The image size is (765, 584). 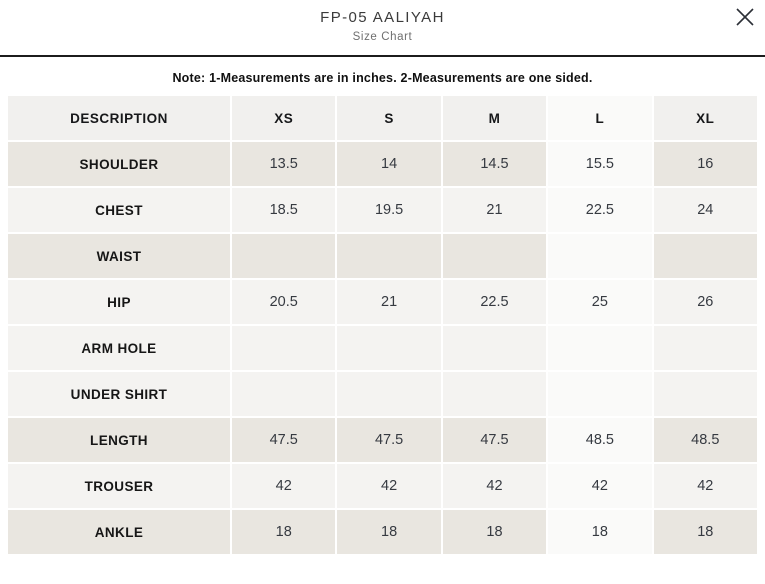 I want to click on modal-title: FP-05 AALIYAH, so click(x=382, y=17).